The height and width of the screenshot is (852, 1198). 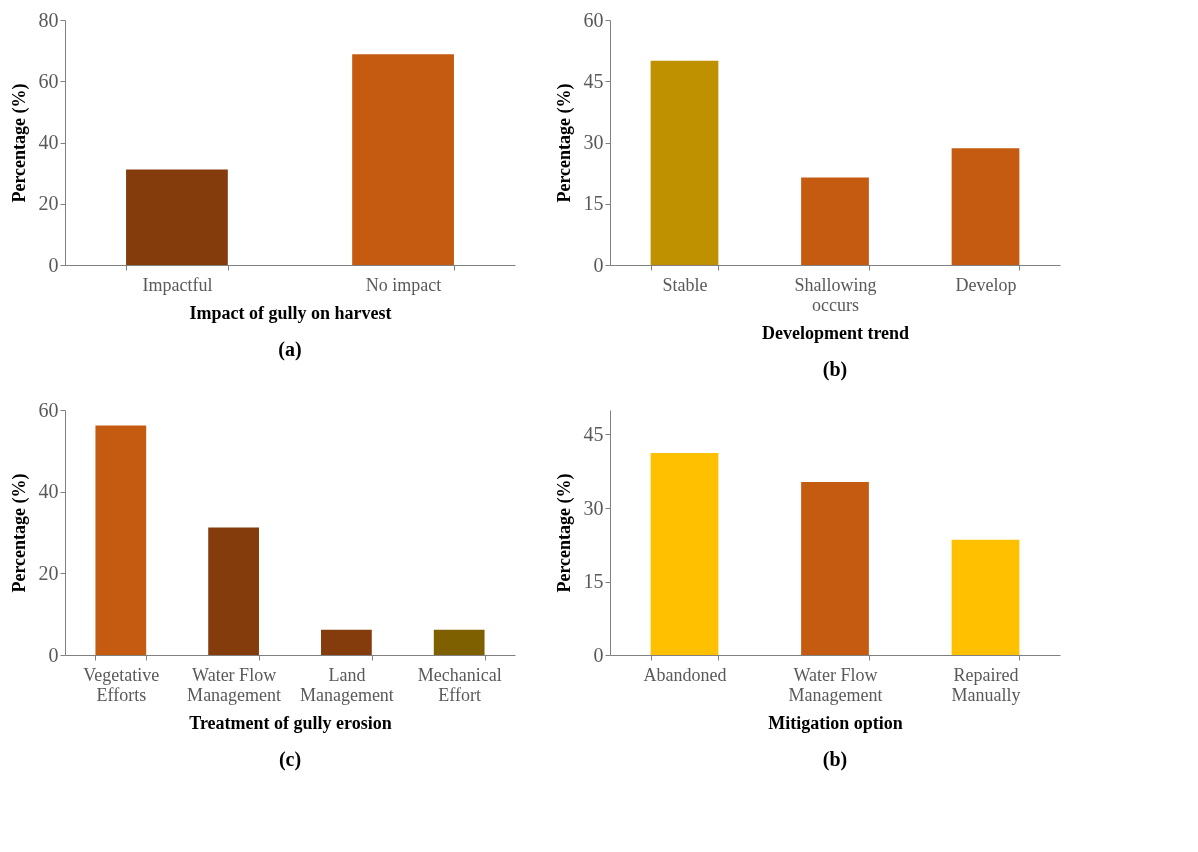 What do you see at coordinates (177, 284) in the screenshot?
I see `x-tick-label: Impactful` at bounding box center [177, 284].